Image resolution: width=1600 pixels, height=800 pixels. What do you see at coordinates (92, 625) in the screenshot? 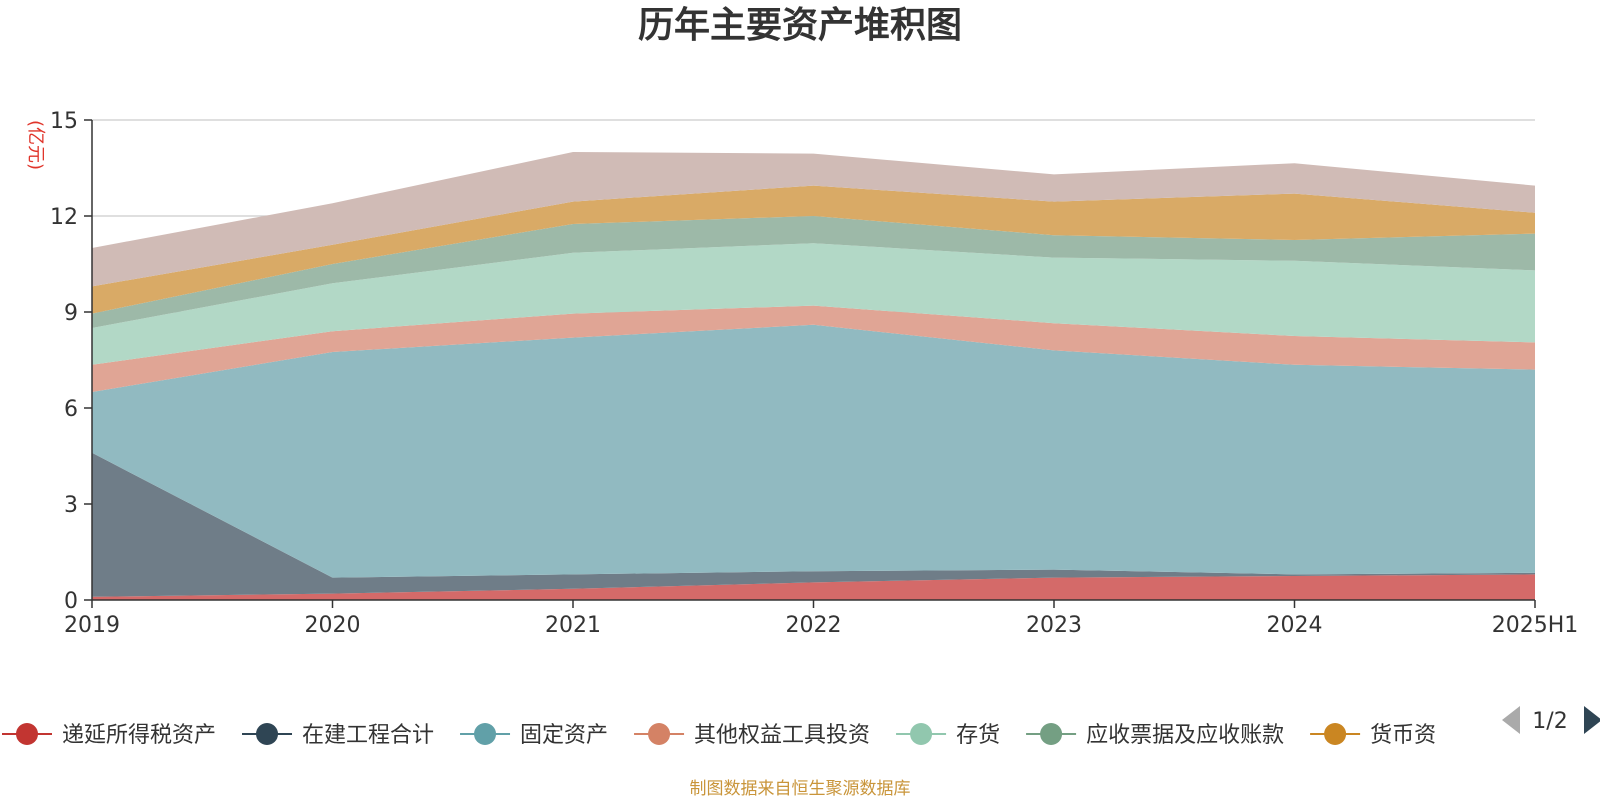
I see `x-tick-label: 2019` at bounding box center [92, 625].